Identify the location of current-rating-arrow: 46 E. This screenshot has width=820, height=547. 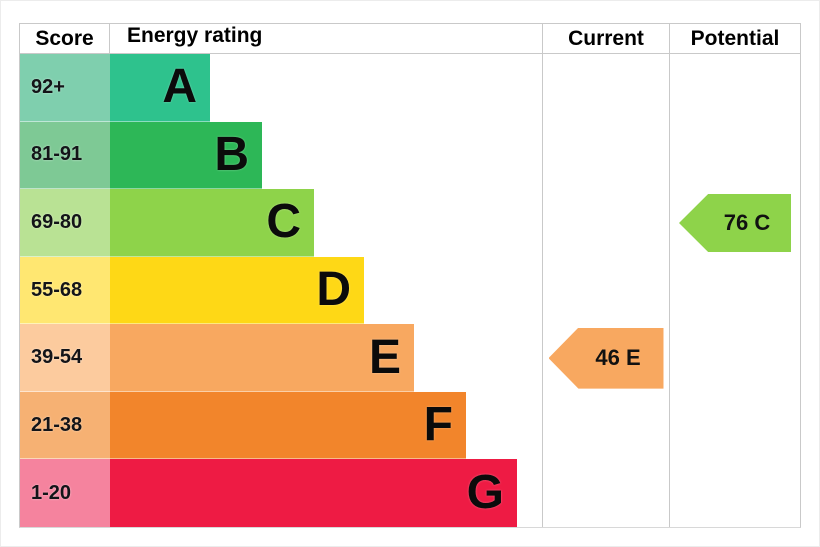
(606, 358).